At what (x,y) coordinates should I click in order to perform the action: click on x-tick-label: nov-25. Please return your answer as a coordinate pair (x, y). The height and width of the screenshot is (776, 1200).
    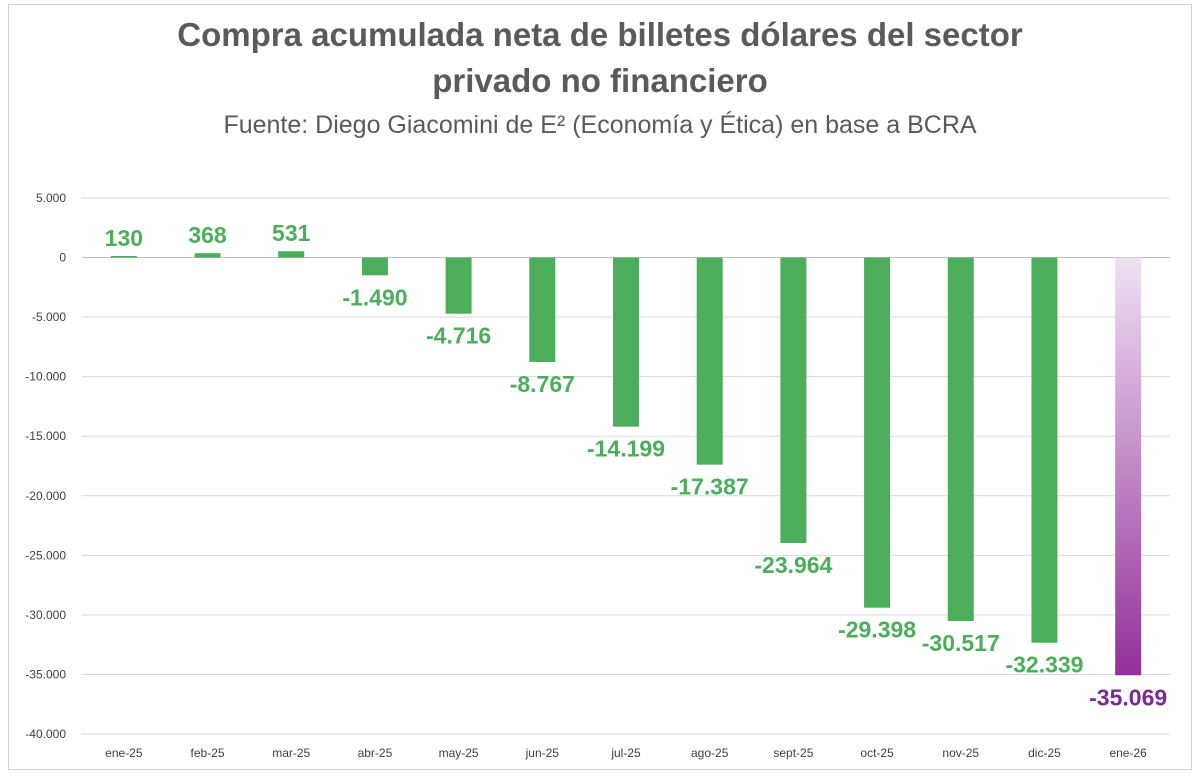
    Looking at the image, I should click on (960, 753).